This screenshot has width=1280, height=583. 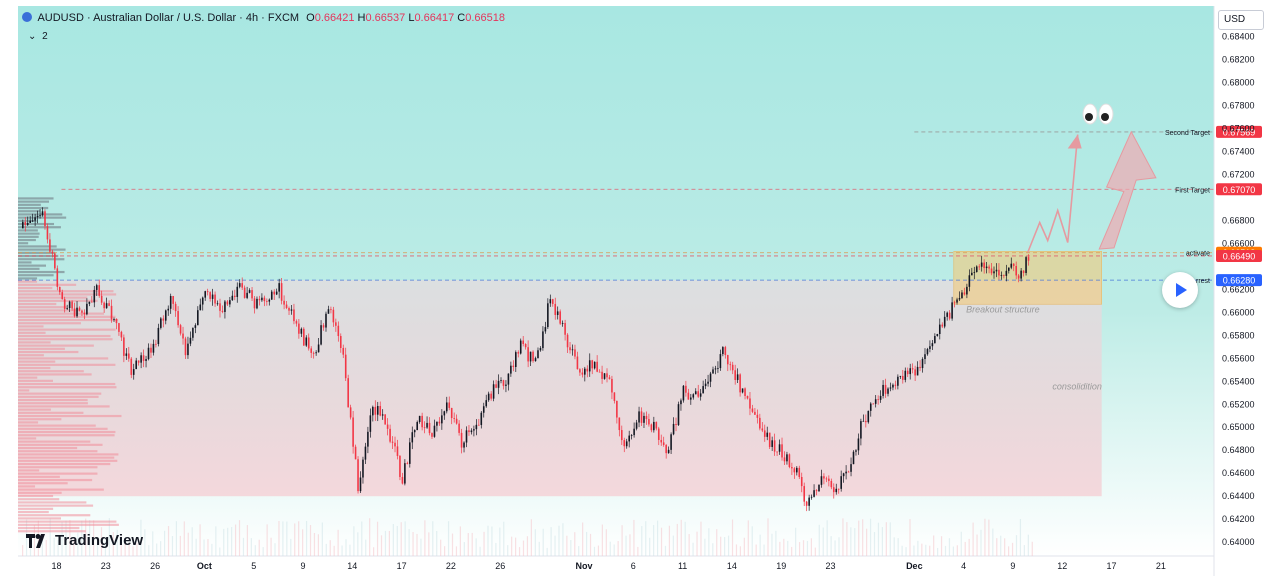 What do you see at coordinates (1161, 566) in the screenshot?
I see `time-tick-label: 21` at bounding box center [1161, 566].